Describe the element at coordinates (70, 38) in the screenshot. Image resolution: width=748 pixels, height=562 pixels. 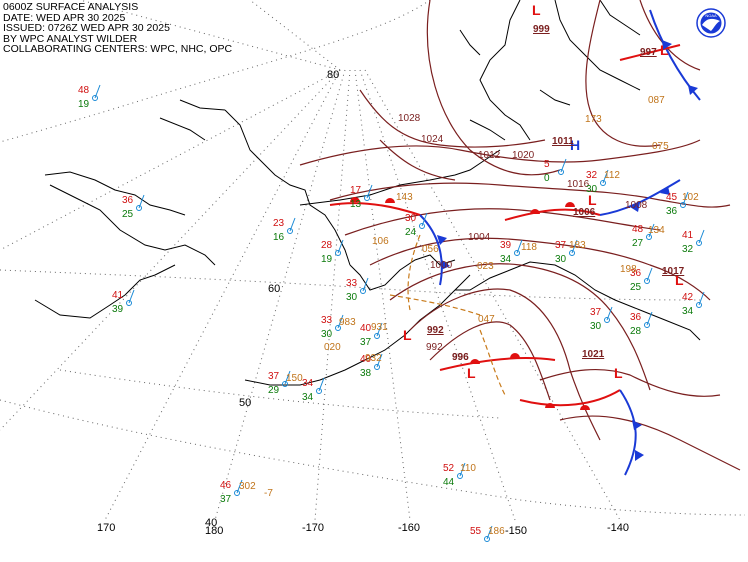
I see `analysis-analyst: BY WPC ANALYST WILDER` at that location.